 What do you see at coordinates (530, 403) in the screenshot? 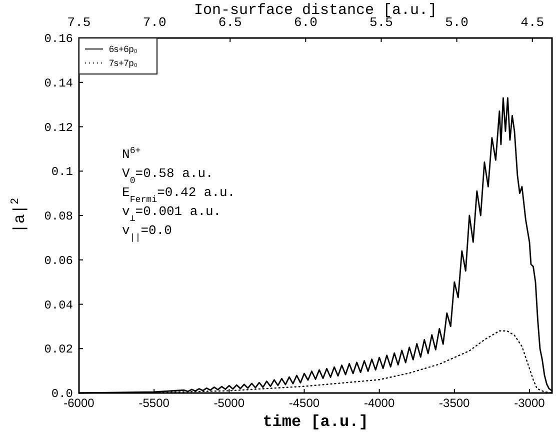
I see `x-tick-label: -3000` at bounding box center [530, 403].